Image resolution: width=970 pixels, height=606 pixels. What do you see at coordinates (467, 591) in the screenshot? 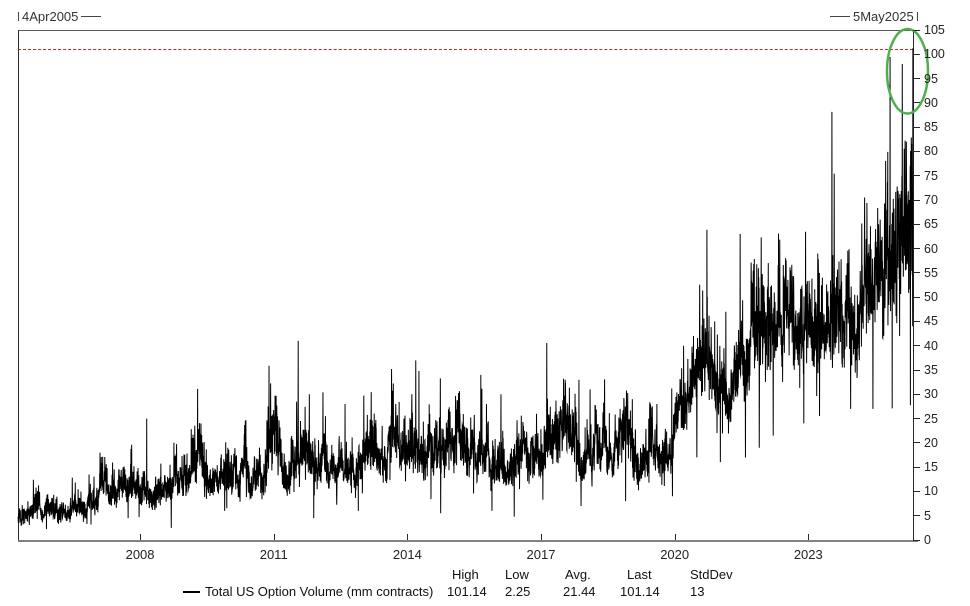
I see `stat-value-high: 101.14` at bounding box center [467, 591].